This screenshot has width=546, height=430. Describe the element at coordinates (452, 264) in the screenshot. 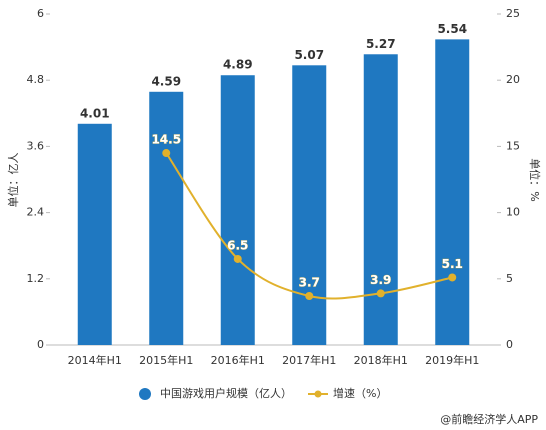

I see `line-value-label: 5.1` at that location.